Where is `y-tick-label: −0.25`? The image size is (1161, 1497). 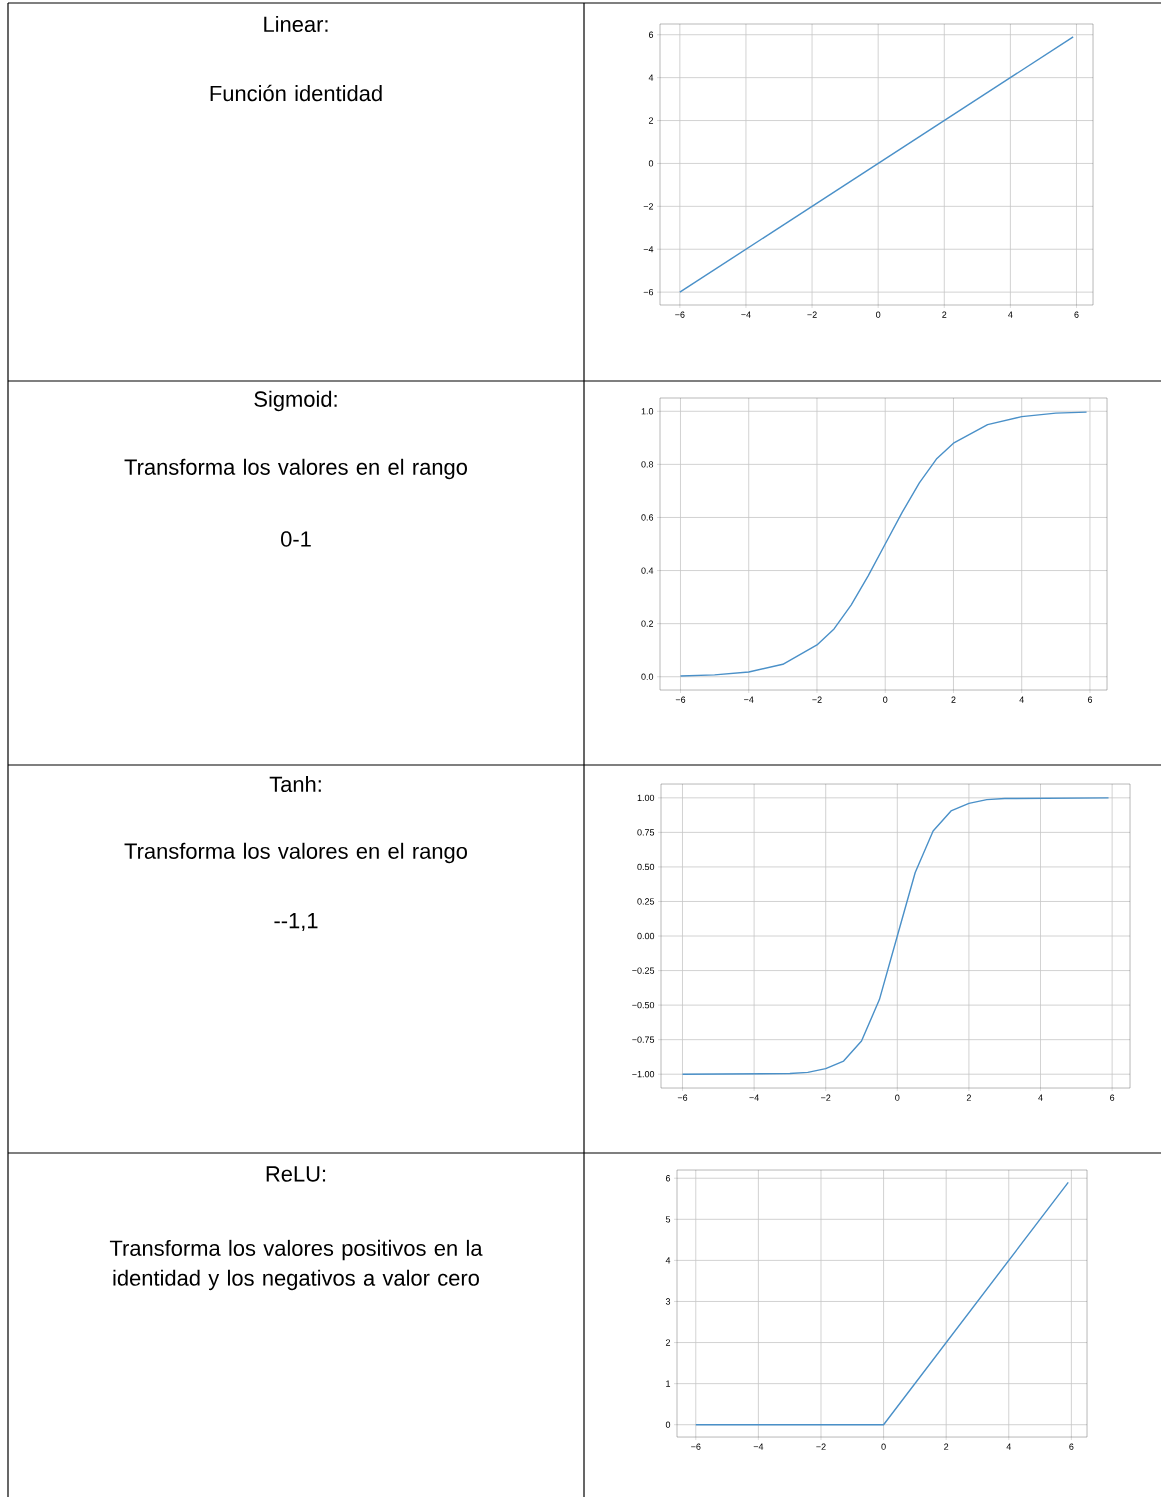 y-tick-label: −0.25 is located at coordinates (643, 970).